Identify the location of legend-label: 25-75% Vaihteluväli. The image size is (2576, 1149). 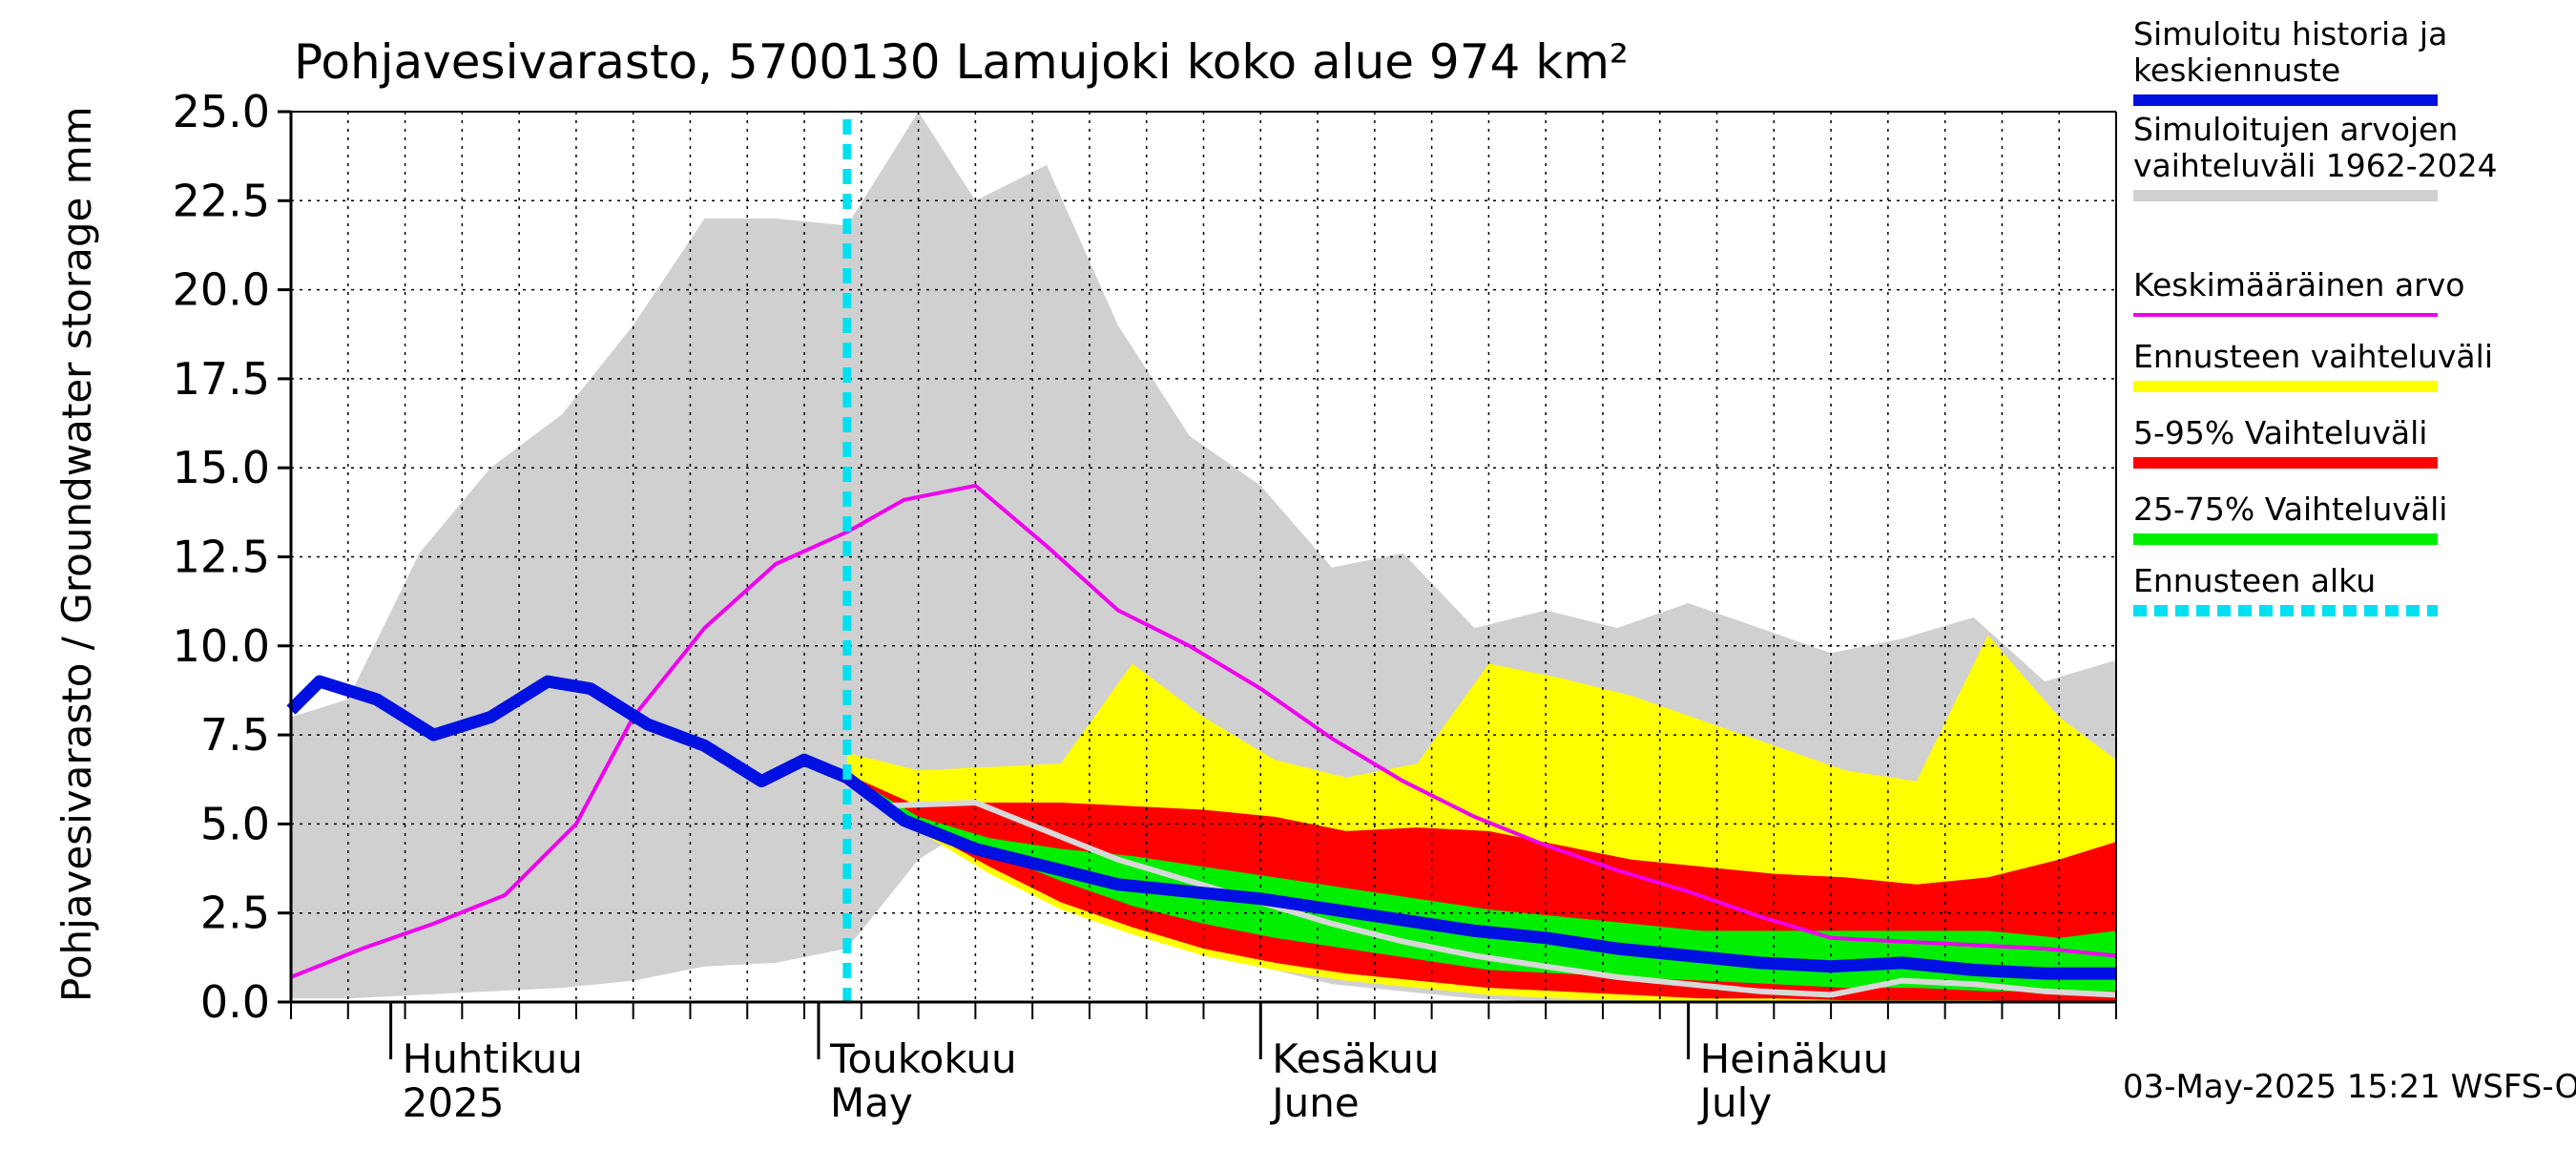
(2290, 509).